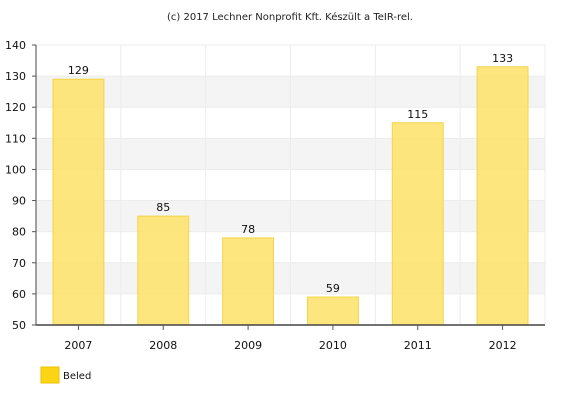 This screenshot has width=561, height=400. What do you see at coordinates (19, 263) in the screenshot?
I see `y-tick-label-70: 70` at bounding box center [19, 263].